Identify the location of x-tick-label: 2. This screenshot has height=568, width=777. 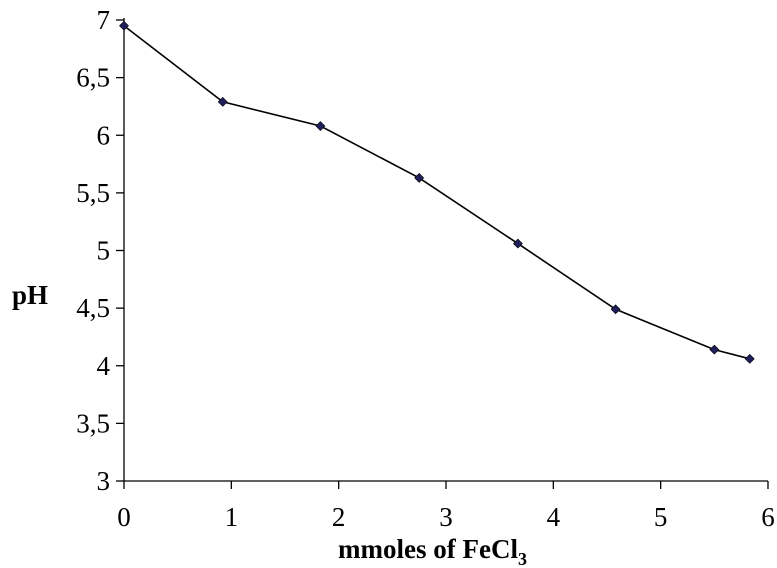
(339, 517).